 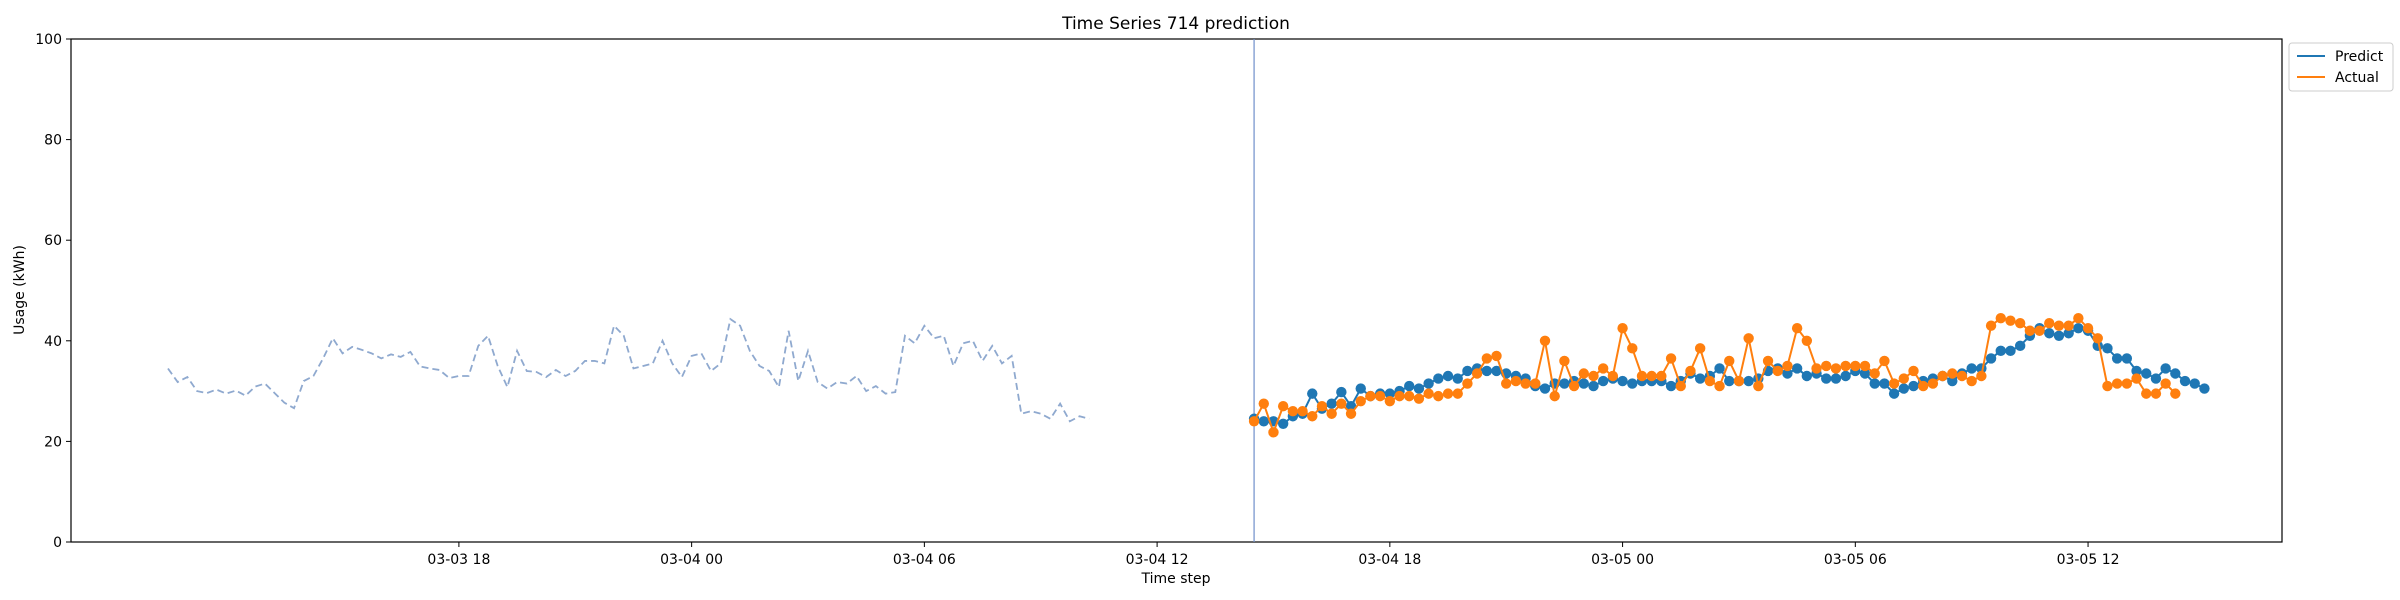 What do you see at coordinates (53, 342) in the screenshot?
I see `y-tick-label: 40` at bounding box center [53, 342].